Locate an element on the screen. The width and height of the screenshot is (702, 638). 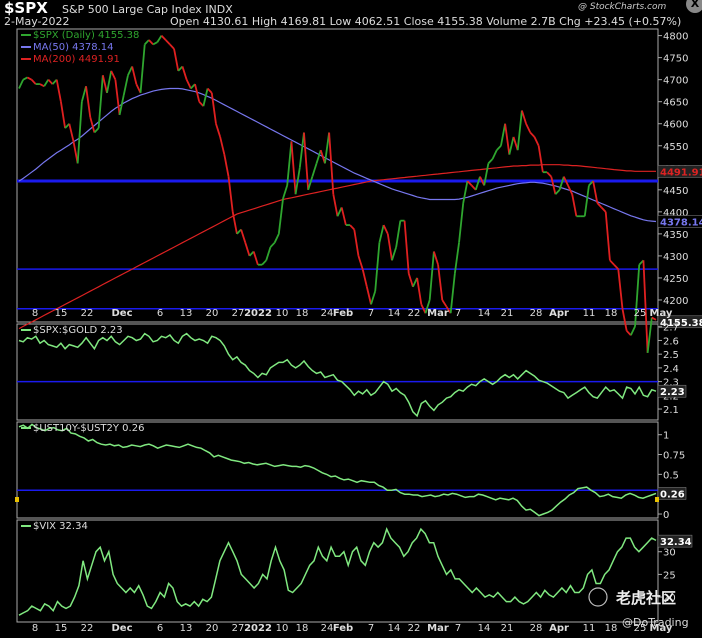
legend-label: $SPX:$GOLD 2.23 is located at coordinates (78, 330).